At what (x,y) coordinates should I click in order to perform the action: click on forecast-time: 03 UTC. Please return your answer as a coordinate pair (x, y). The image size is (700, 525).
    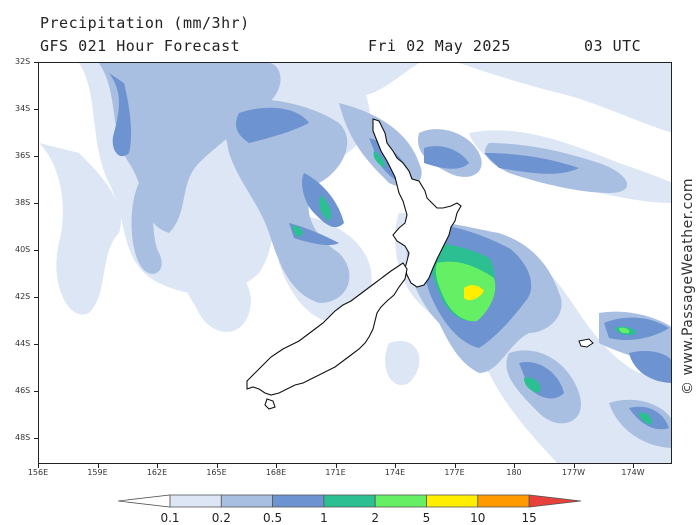
    Looking at the image, I should click on (613, 46).